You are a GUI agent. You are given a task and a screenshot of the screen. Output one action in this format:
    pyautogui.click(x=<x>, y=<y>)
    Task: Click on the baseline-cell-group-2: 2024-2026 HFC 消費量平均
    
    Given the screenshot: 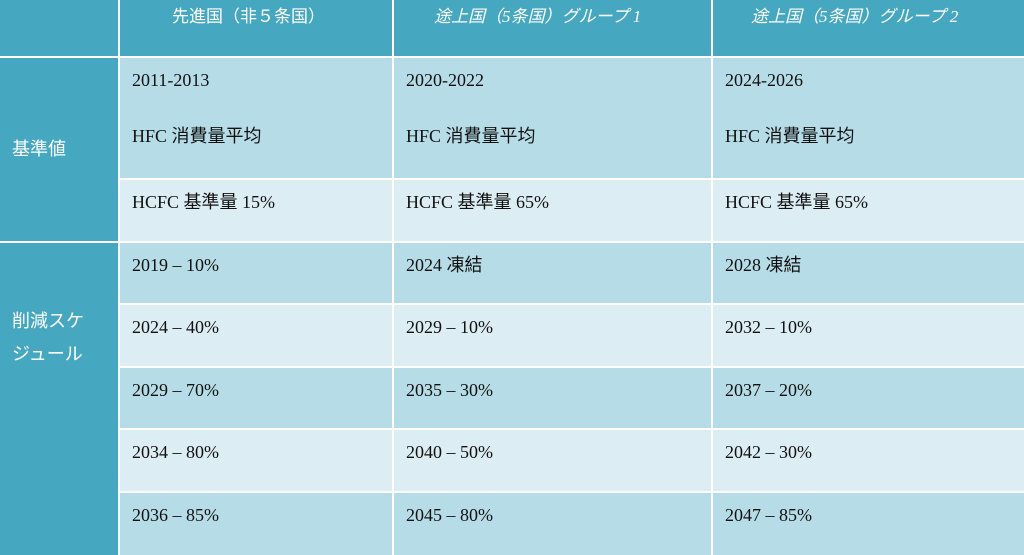 What is the action you would take?
    pyautogui.click(x=868, y=118)
    